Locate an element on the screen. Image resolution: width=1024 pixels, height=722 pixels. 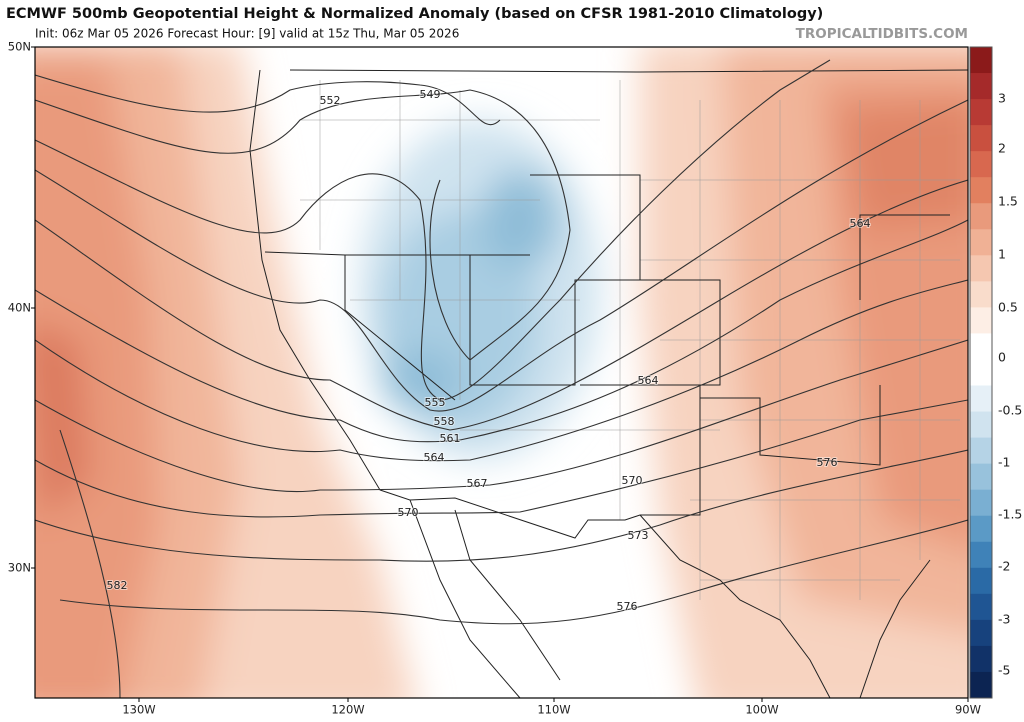
lon-label: 90W is located at coordinates (968, 710).